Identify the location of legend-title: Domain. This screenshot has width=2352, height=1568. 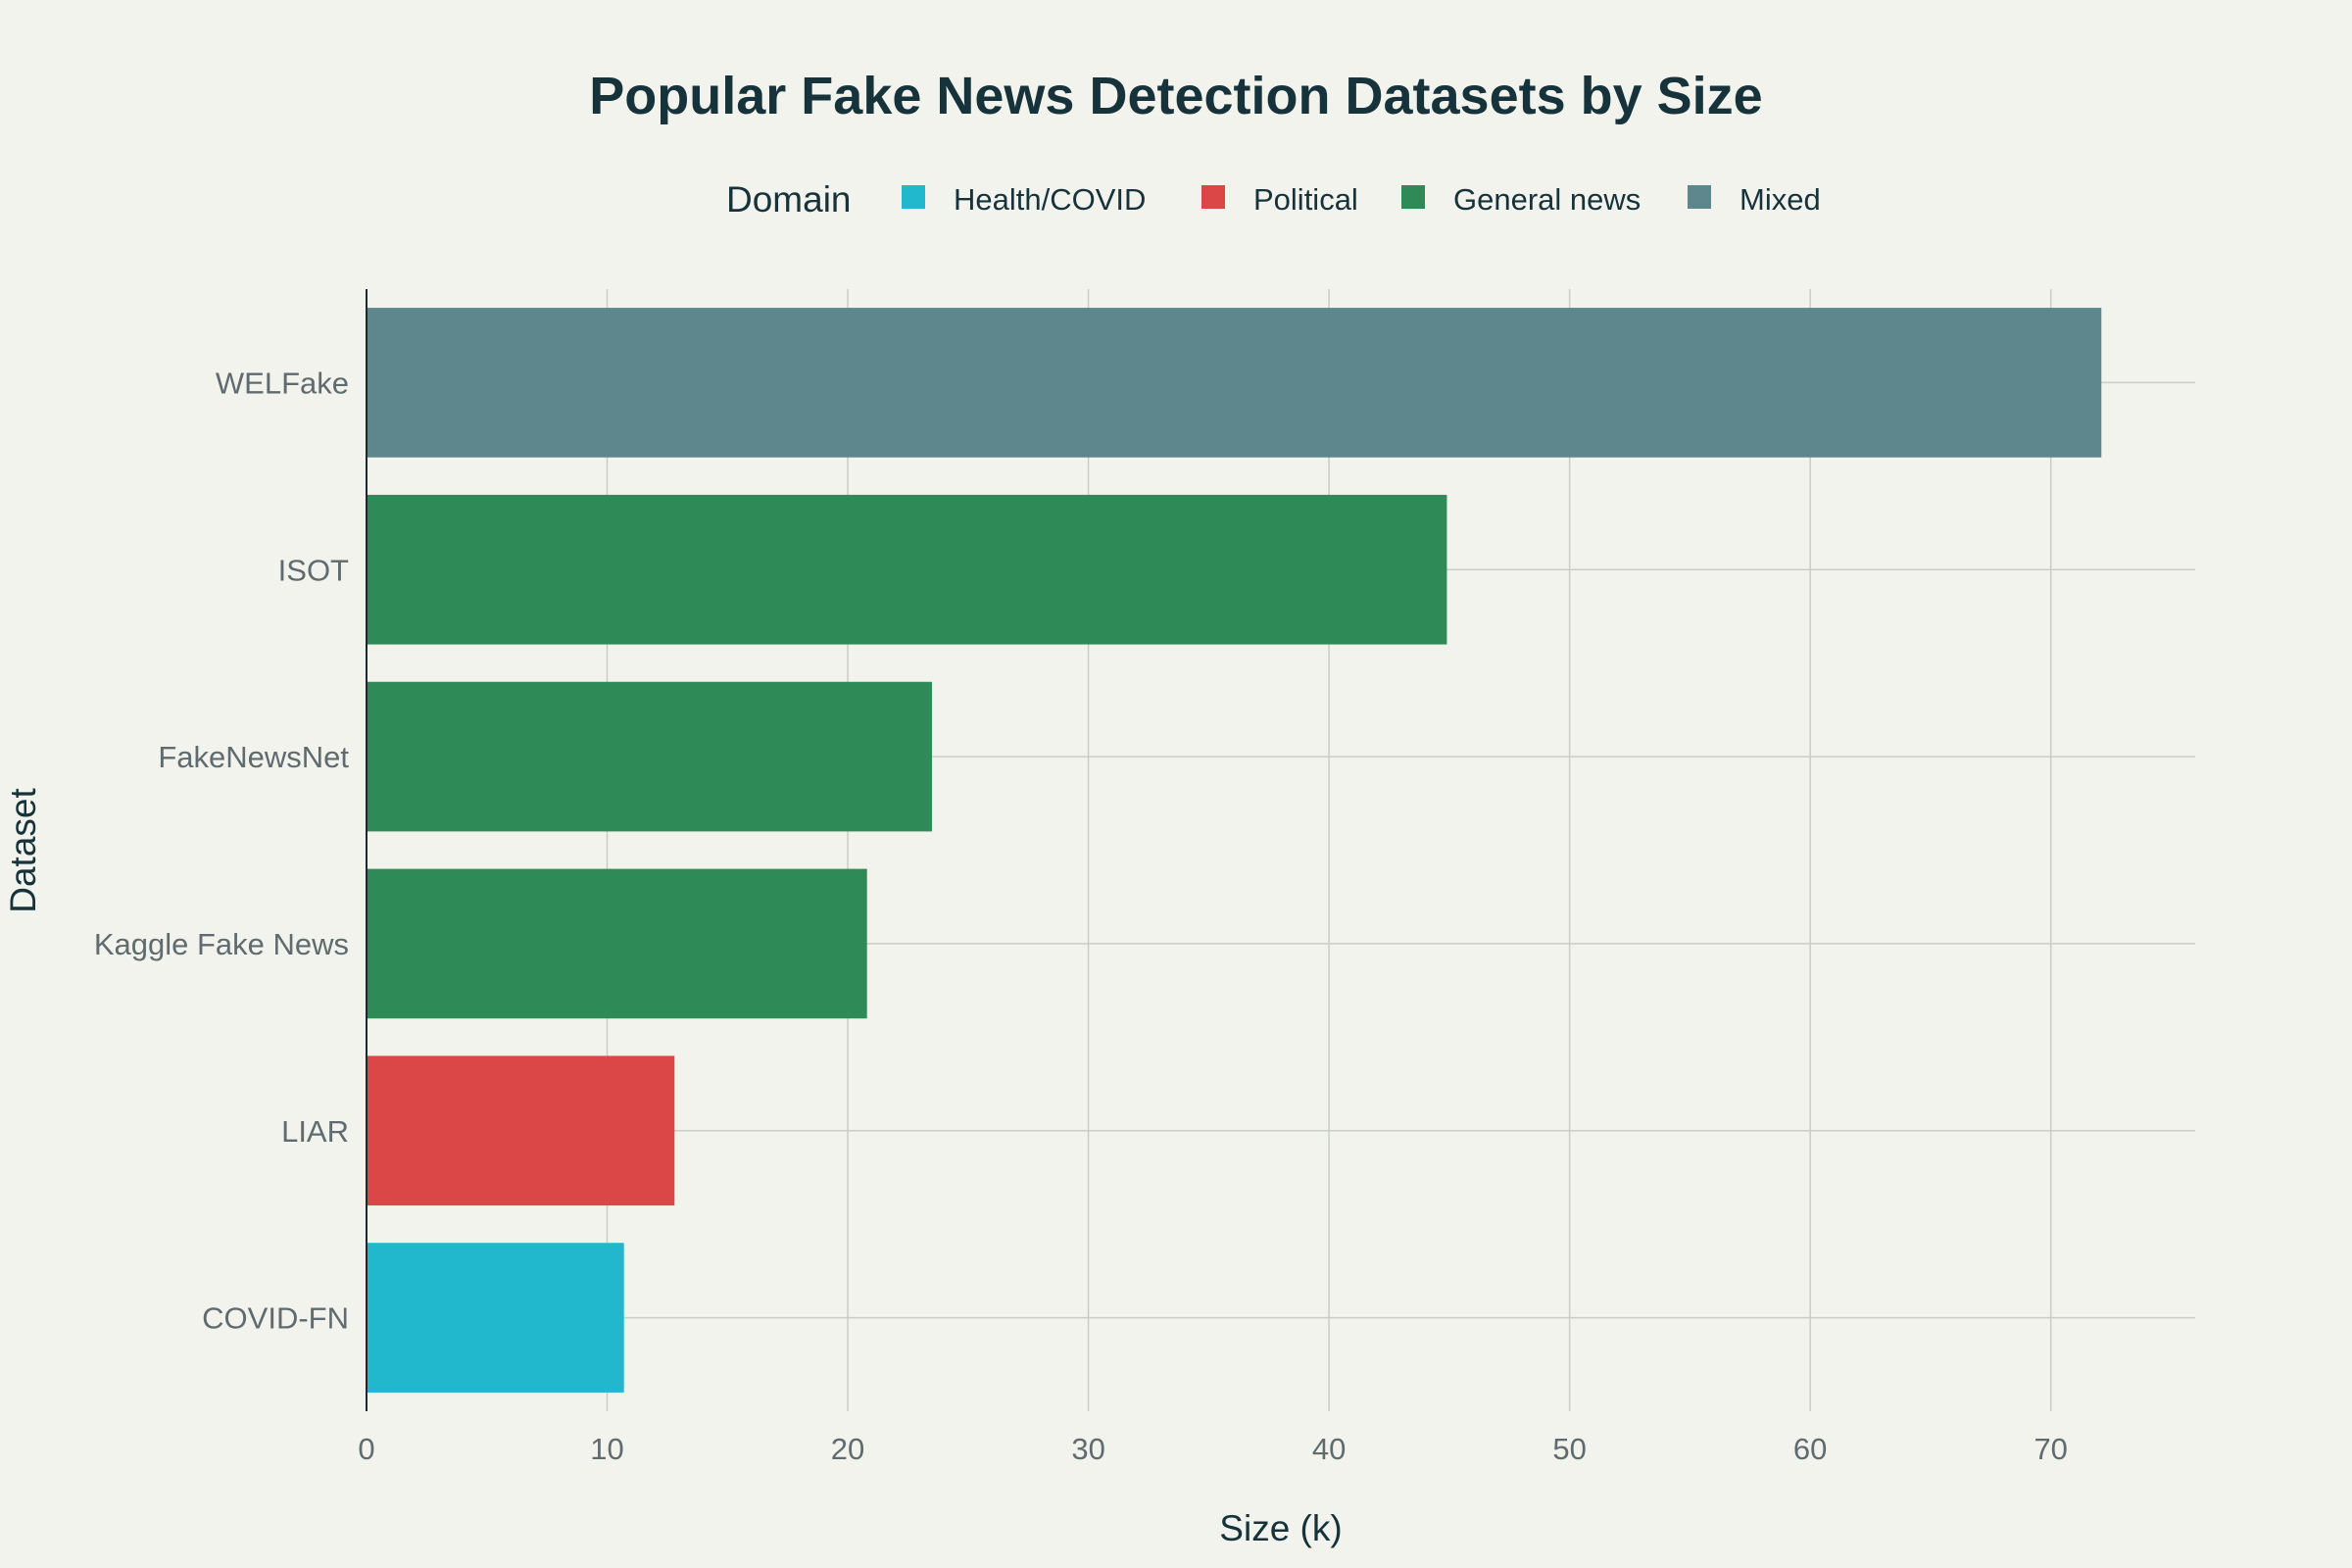
(789, 199).